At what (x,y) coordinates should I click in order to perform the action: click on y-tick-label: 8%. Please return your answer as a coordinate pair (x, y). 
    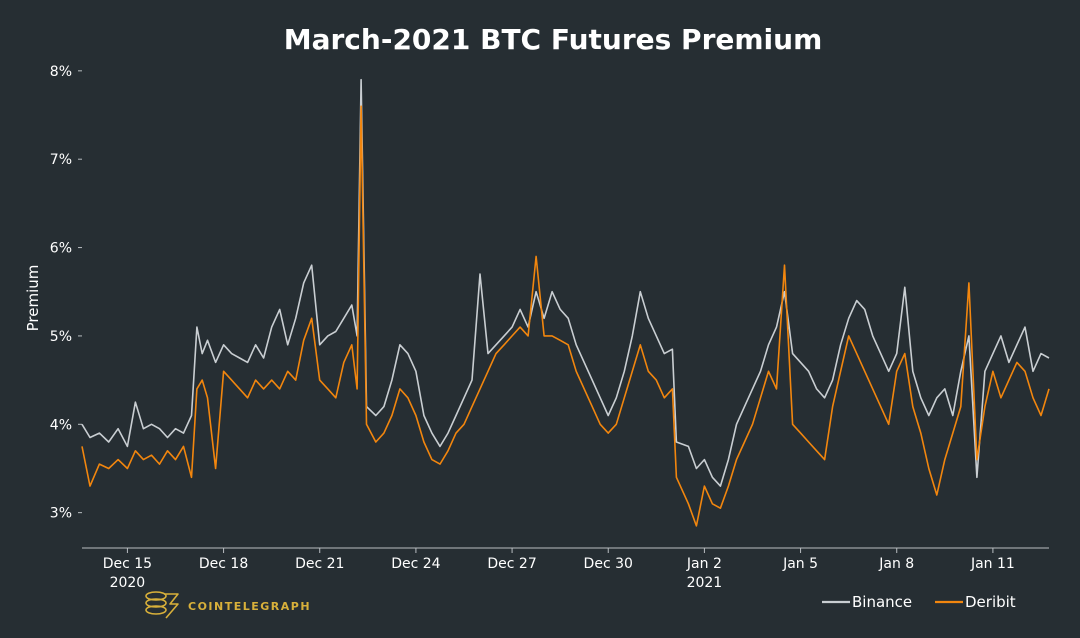
    Looking at the image, I should click on (61, 72).